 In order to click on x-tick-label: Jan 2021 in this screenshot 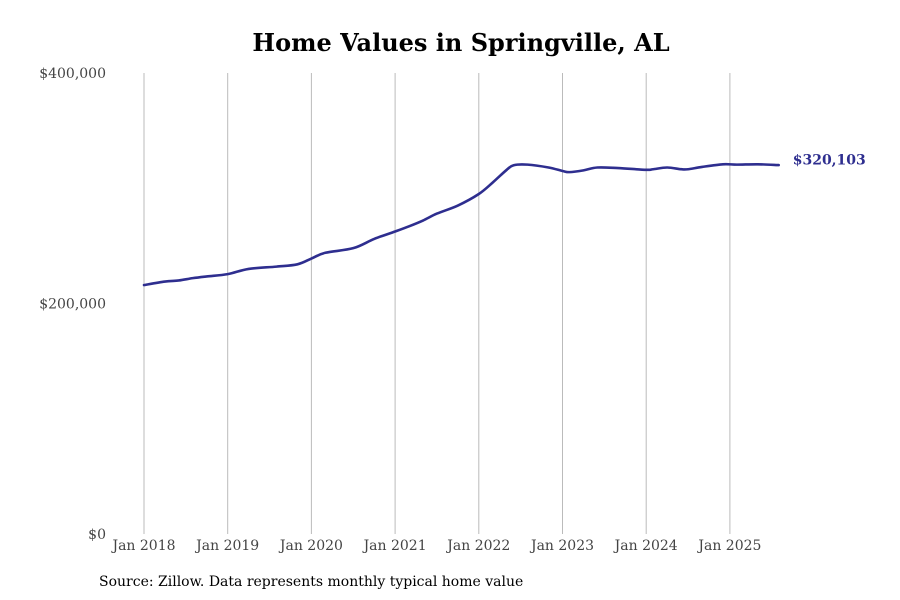, I will do `click(394, 546)`.